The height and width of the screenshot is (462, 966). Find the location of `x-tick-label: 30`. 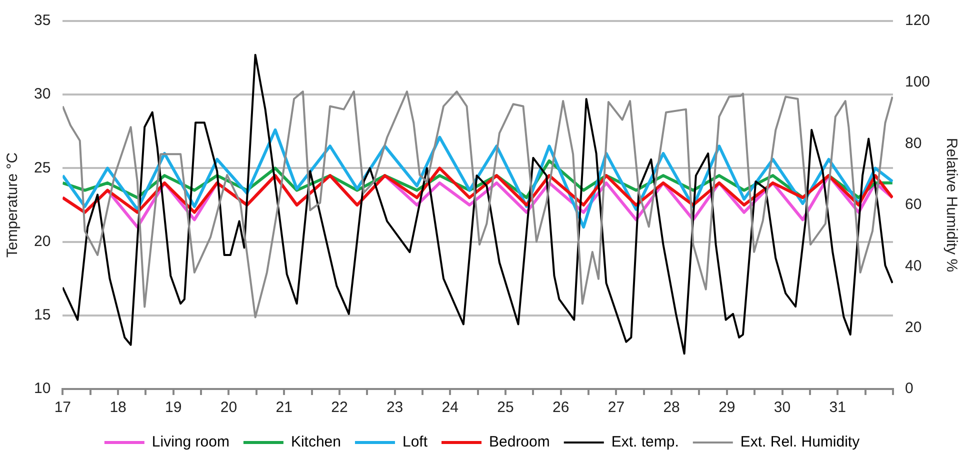

x-tick-label: 30 is located at coordinates (782, 407).